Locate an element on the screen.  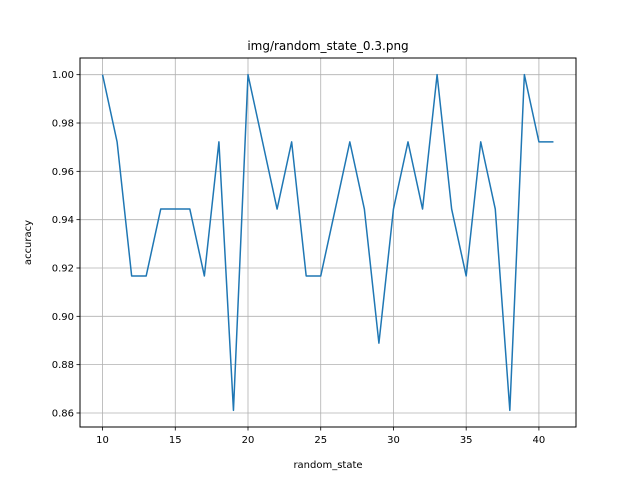
x-tick-label: 30 is located at coordinates (393, 440).